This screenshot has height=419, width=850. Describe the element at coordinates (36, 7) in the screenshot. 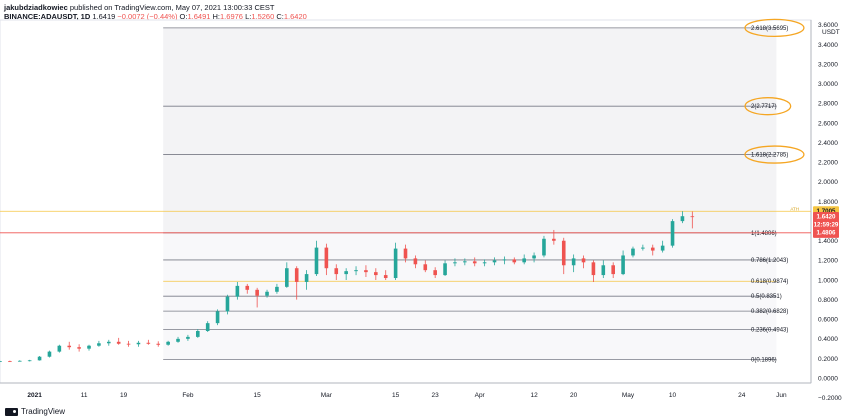

I see `author-name: jakubdziadkowiec` at that location.